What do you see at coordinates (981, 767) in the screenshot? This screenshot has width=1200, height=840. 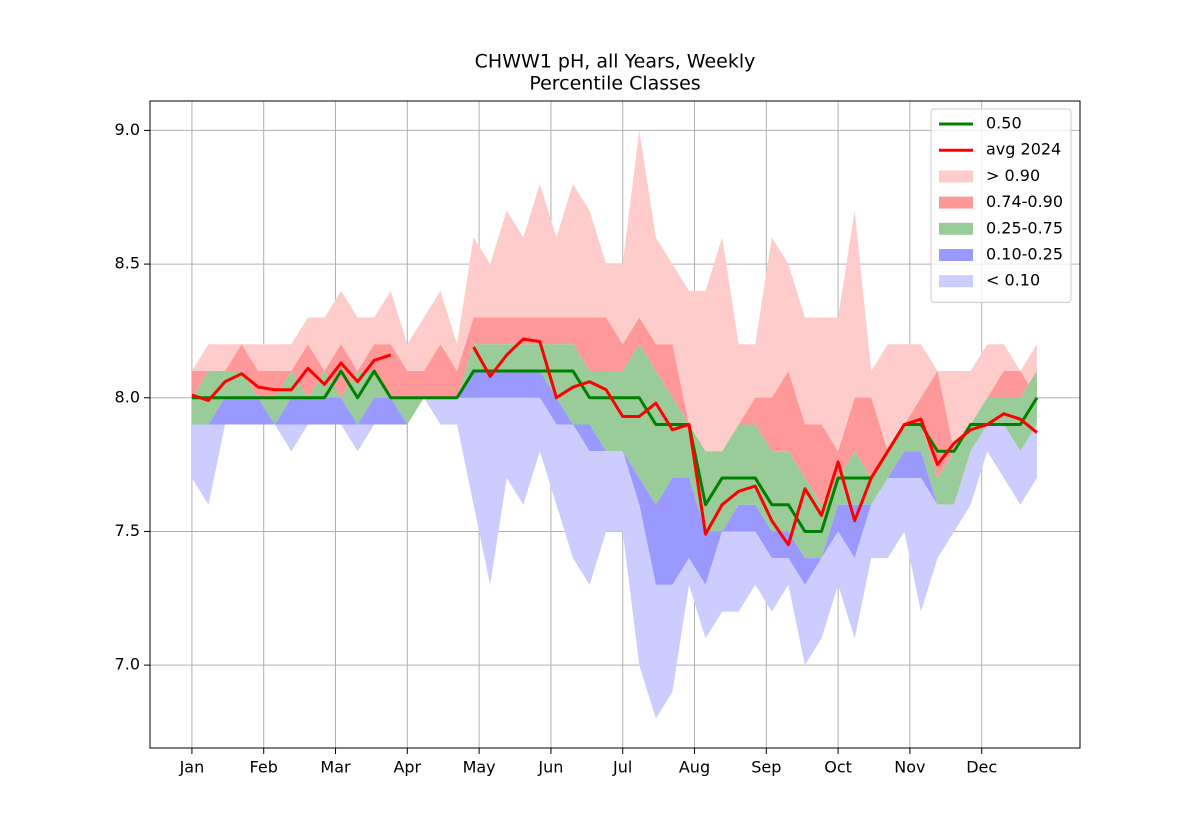 I see `x-tick-label: Dec` at bounding box center [981, 767].